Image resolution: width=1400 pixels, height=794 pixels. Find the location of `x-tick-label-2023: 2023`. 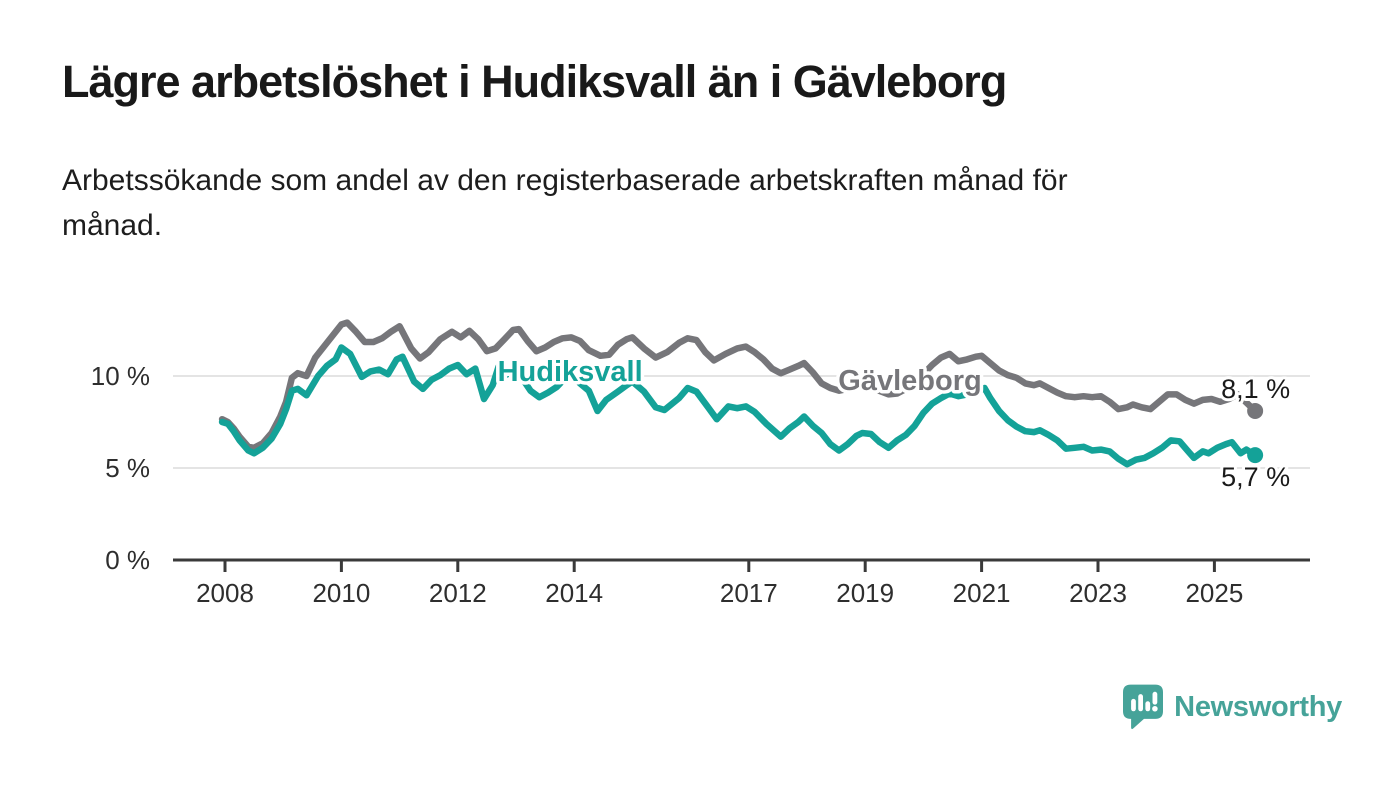

x-tick-label-2023: 2023 is located at coordinates (1098, 593).